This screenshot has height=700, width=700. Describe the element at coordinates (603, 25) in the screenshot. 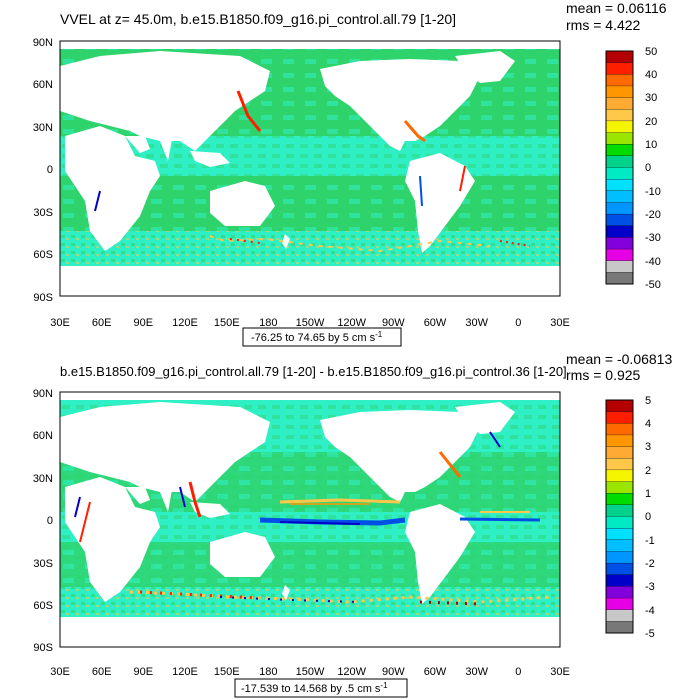

I see `panel-1-rms: rms = 4.422` at that location.